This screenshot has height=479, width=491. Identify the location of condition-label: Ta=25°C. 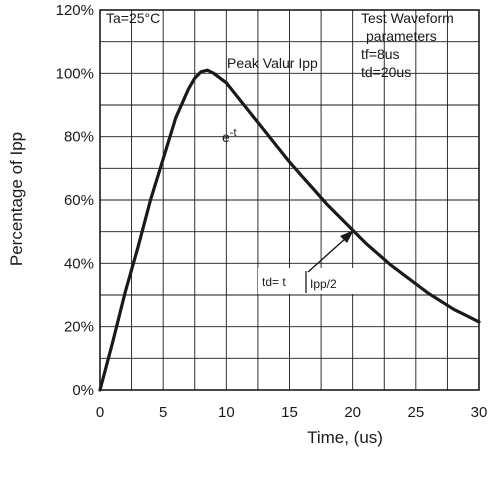
(133, 18).